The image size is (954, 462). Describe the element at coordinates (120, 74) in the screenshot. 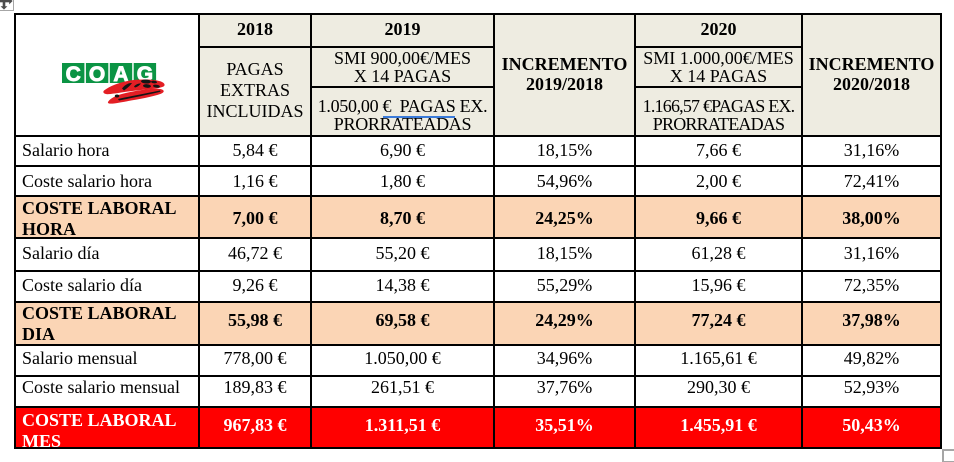

I see `svg-text: A` at that location.